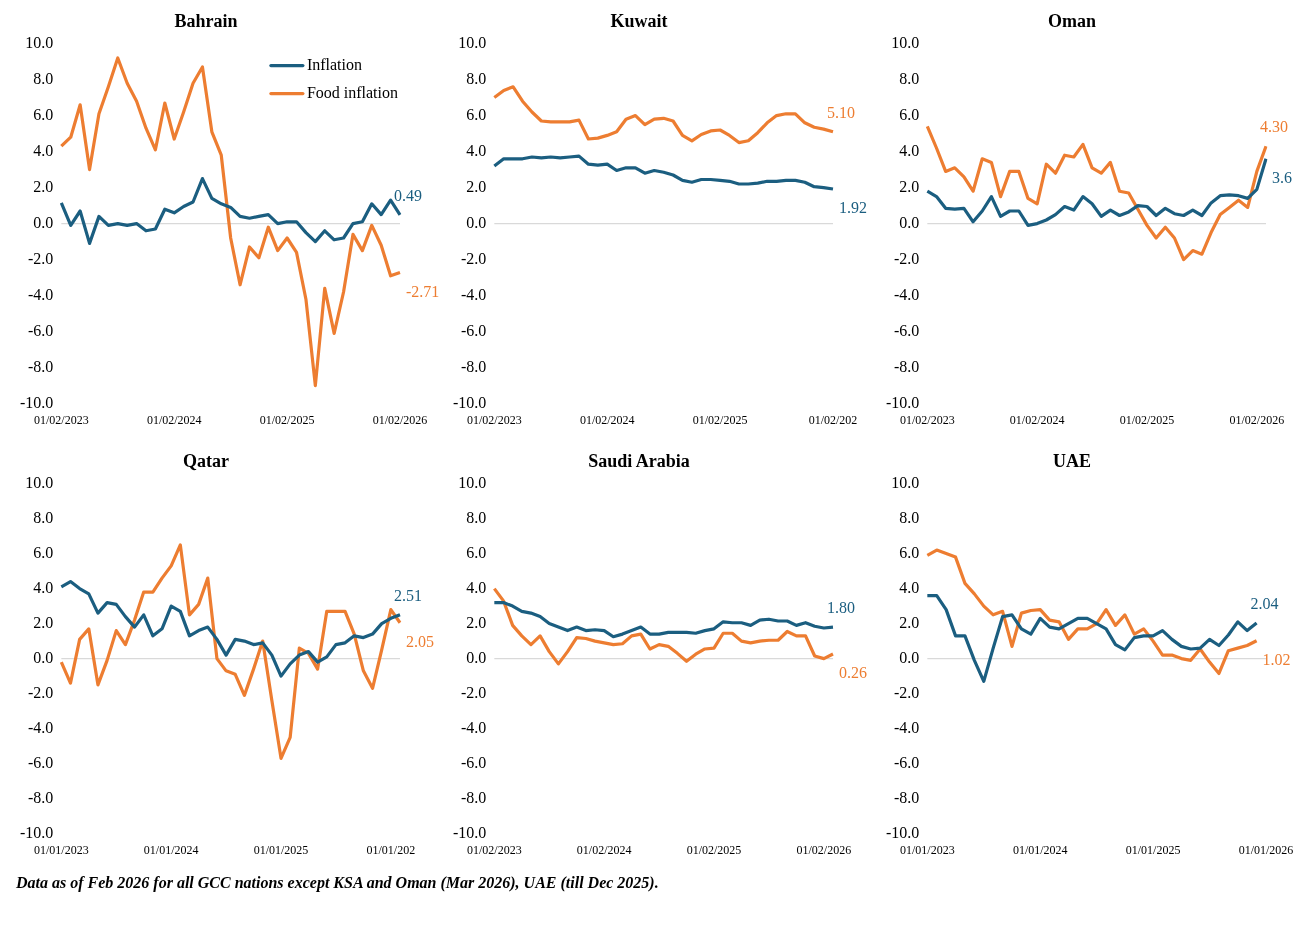 The height and width of the screenshot is (952, 1314). What do you see at coordinates (206, 461) in the screenshot?
I see `chart-title: Qatar` at bounding box center [206, 461].